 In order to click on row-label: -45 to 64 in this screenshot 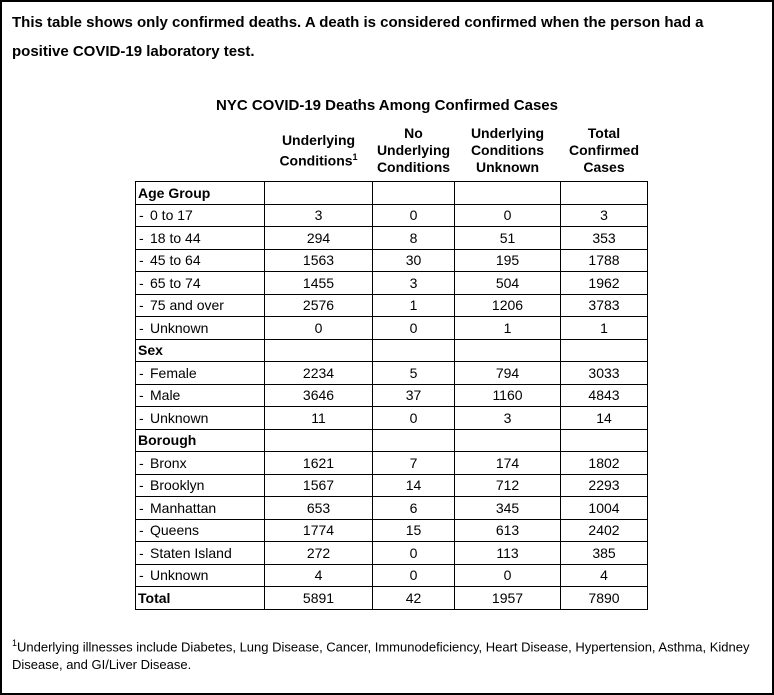, I will do `click(200, 260)`.